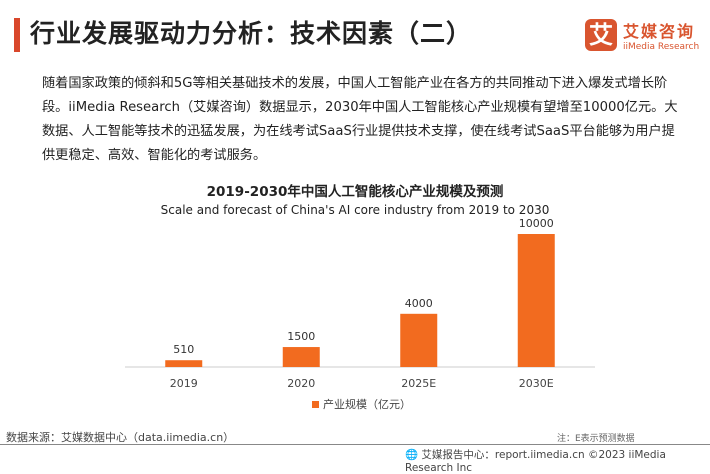 The image size is (710, 474). I want to click on x-tick-label: 2019, so click(184, 383).